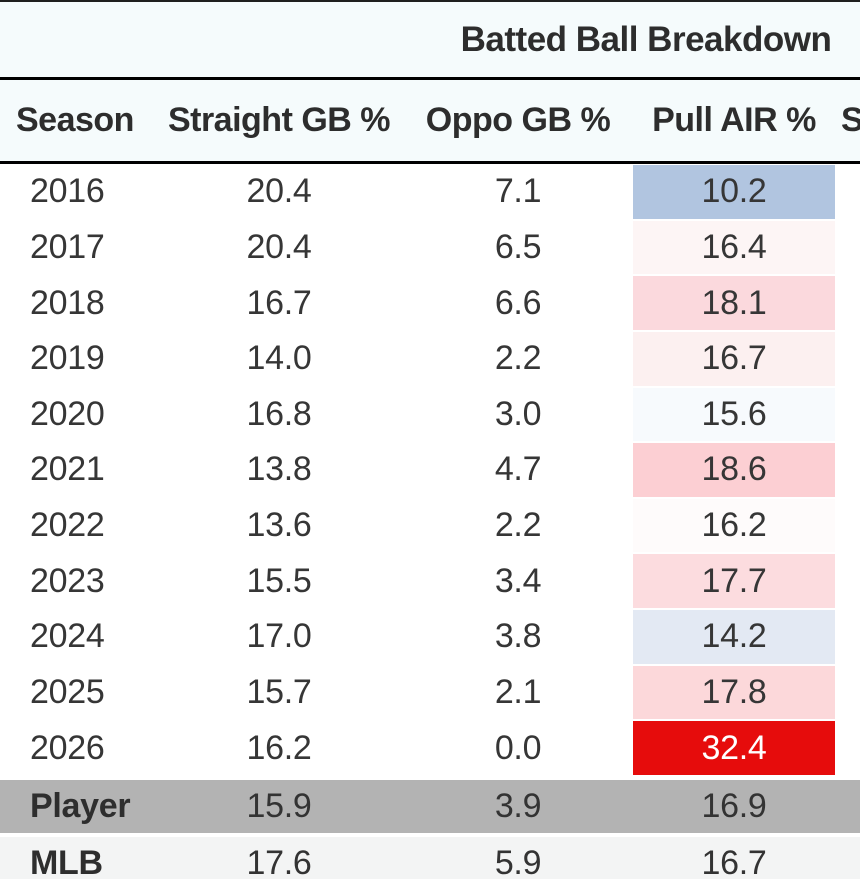  Describe the element at coordinates (279, 580) in the screenshot. I see `straight-gb-cell: 15.5` at that location.